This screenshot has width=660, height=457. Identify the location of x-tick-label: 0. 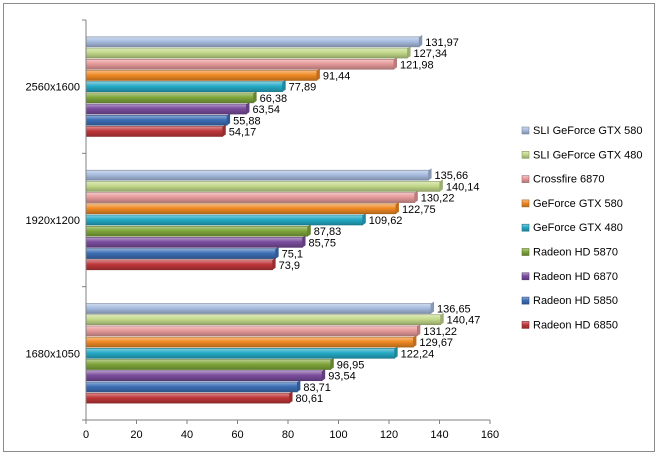
(86, 435).